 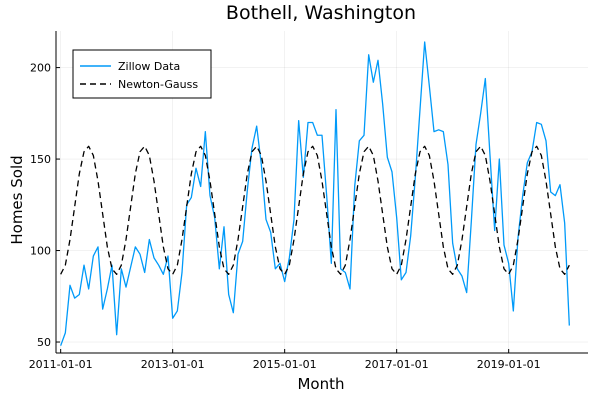 What do you see at coordinates (17, 199) in the screenshot?
I see `y-axis-title: Homes Sold` at bounding box center [17, 199].